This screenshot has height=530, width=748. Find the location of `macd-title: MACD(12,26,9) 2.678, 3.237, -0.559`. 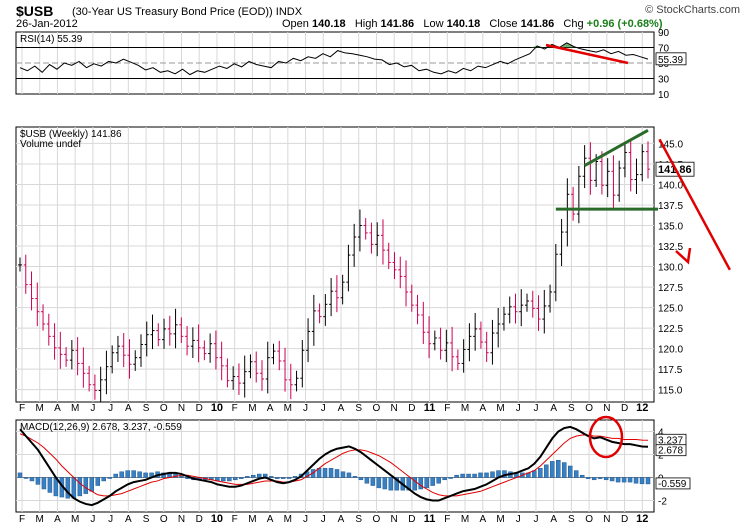

macd-title: MACD(12,26,9) 2.678, 3.237, -0.559 is located at coordinates (101, 427).